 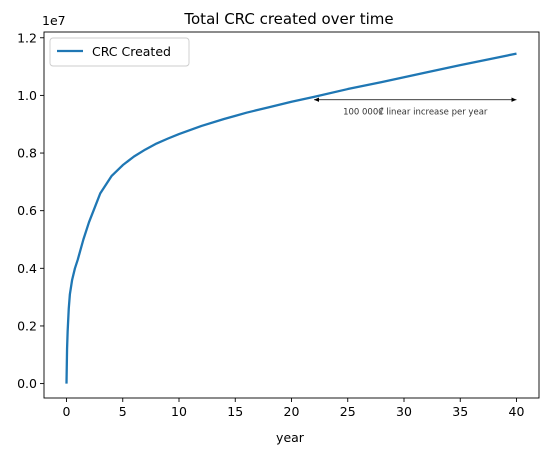 I want to click on annotation-text: 100 000₡ linear increase per year, so click(x=415, y=113).